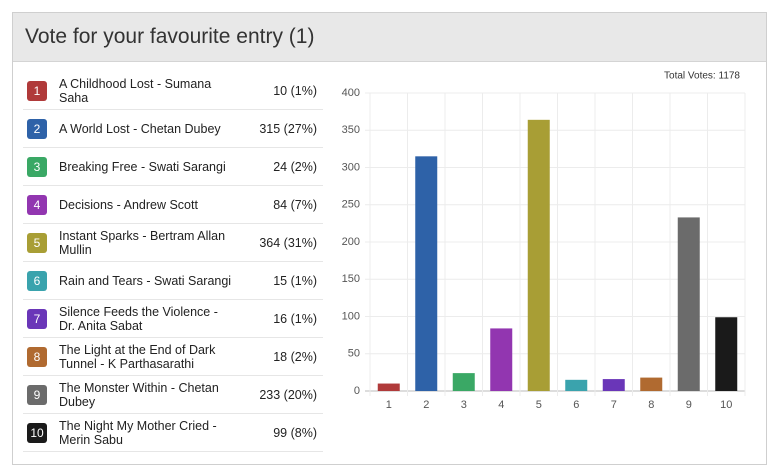  I want to click on entry-row: 6 Rain and Tears - Swati Sarangi 15 (1%), so click(173, 281).